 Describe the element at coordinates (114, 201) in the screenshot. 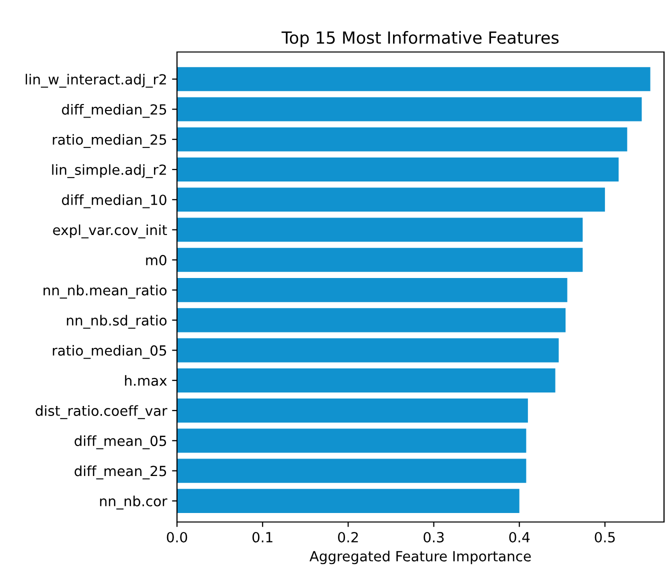

I see `y-tick-label: diff_median_10` at that location.